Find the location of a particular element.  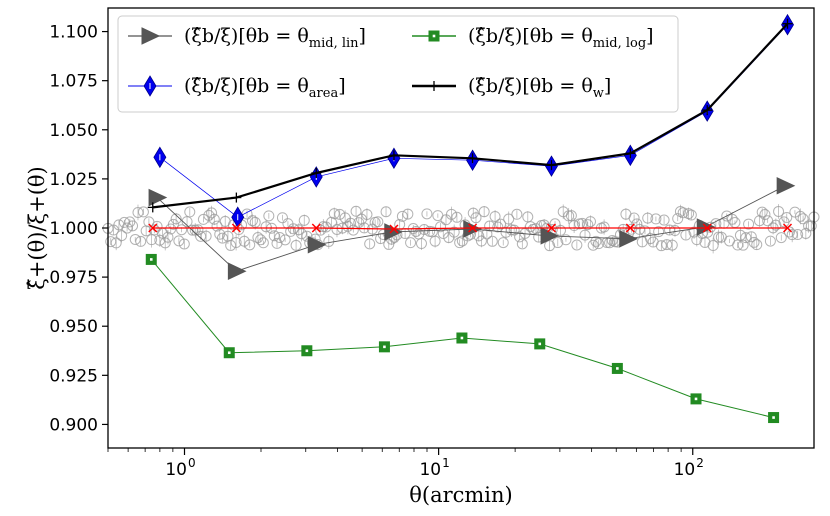

x-tick-label: 10⁰ is located at coordinates (180, 468).